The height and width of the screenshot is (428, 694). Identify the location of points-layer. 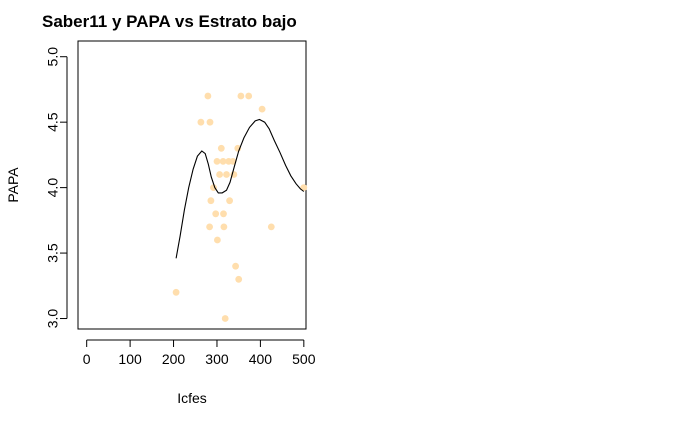
(240, 207).